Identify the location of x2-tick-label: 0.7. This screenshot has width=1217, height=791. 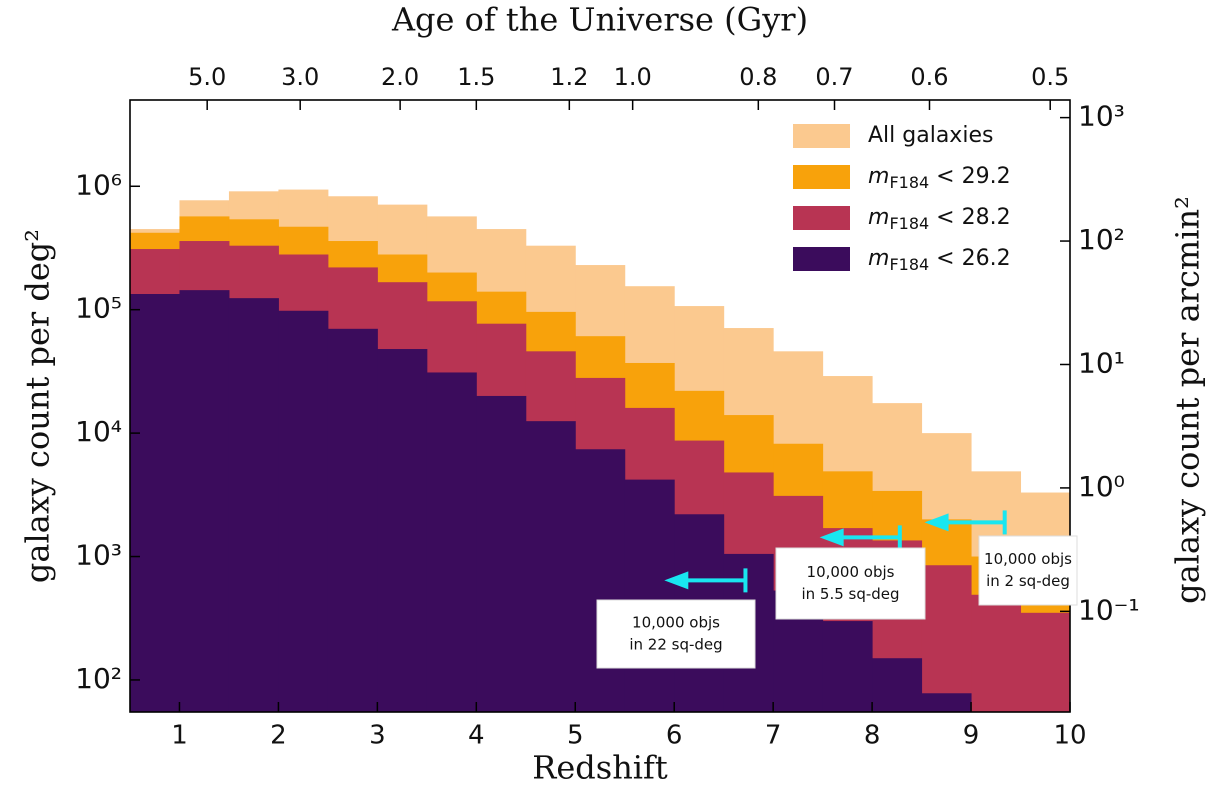
(834, 77).